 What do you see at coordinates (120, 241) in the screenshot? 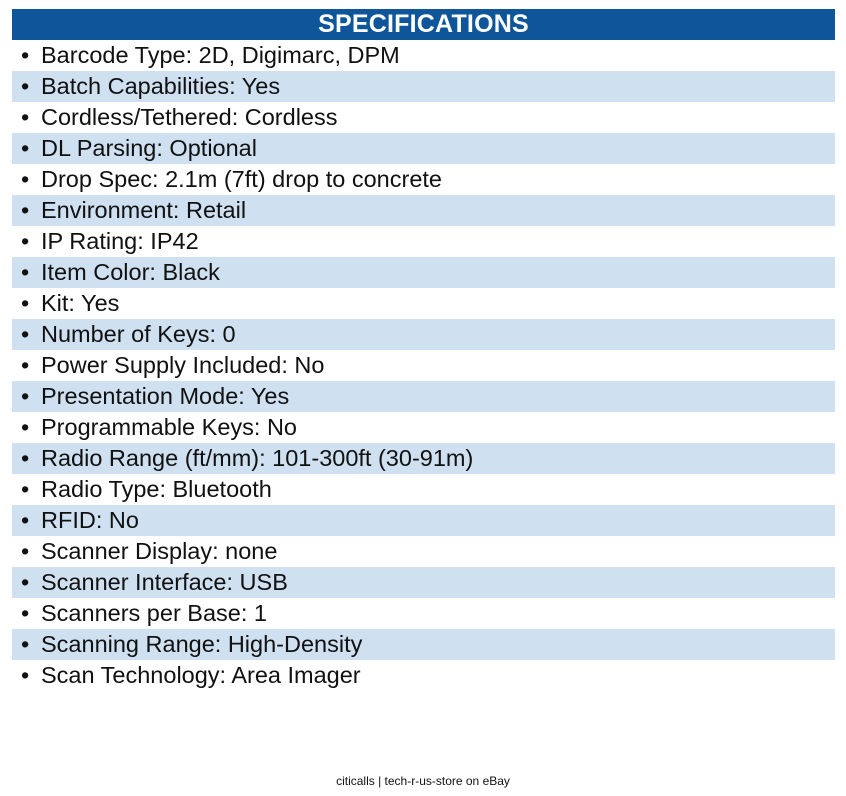
I see `spec-text: IP Rating: IP42` at bounding box center [120, 241].